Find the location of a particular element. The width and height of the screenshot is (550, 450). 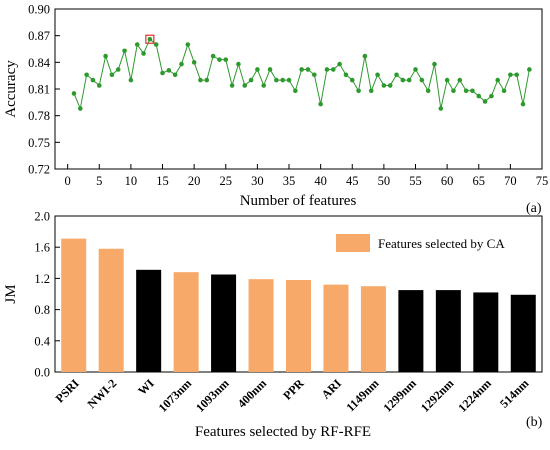

jm-category-label: 1073nm is located at coordinates (175, 395).